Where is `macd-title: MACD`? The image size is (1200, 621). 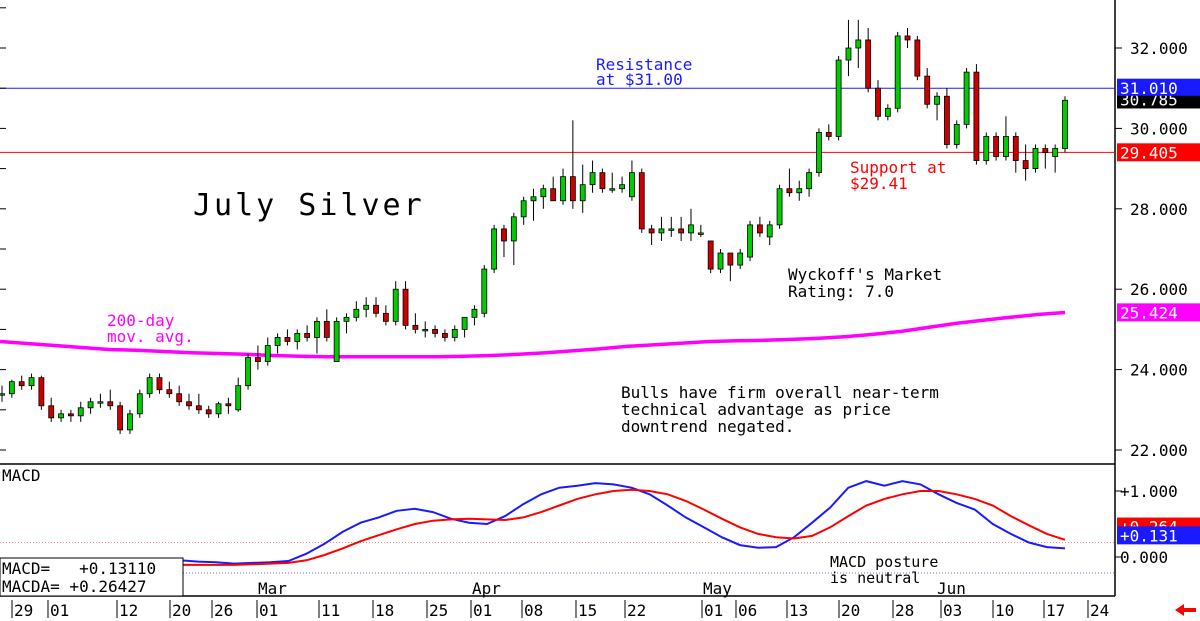 macd-title: MACD is located at coordinates (21, 475).